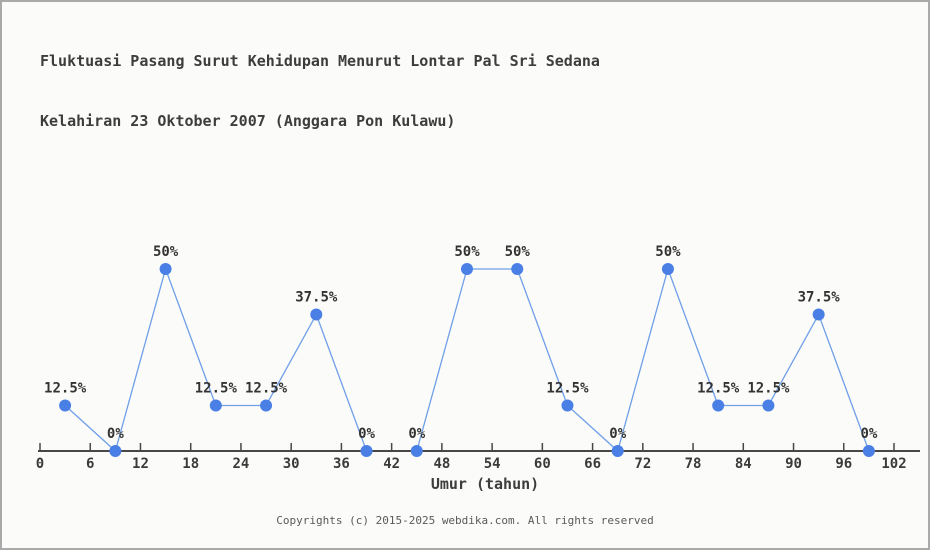 The image size is (930, 550). What do you see at coordinates (291, 464) in the screenshot?
I see `x-axis-tick-label: 30` at bounding box center [291, 464].